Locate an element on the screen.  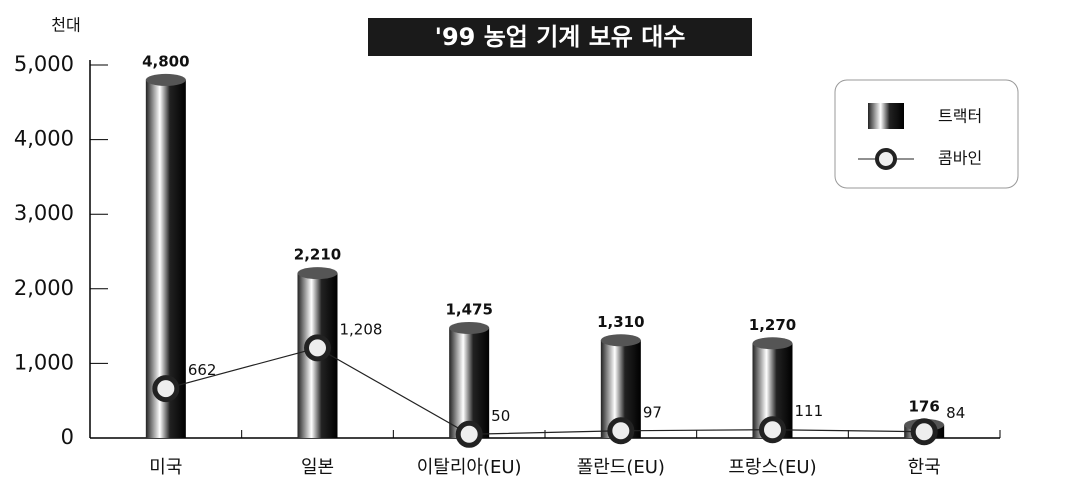
x-tick-label: 일본 is located at coordinates (317, 467).